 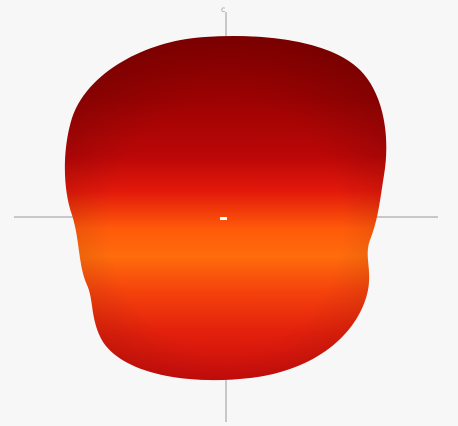 I want to click on origin-marker, so click(x=223, y=218).